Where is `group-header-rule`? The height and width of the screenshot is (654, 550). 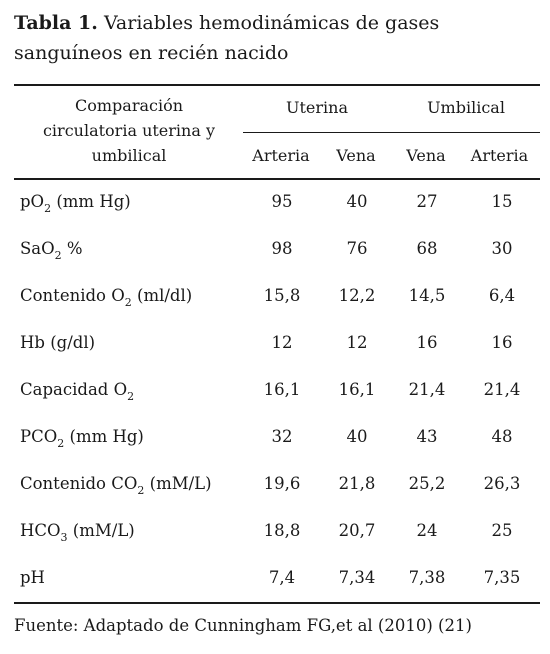
group-header-rule is located at coordinates (391, 132).